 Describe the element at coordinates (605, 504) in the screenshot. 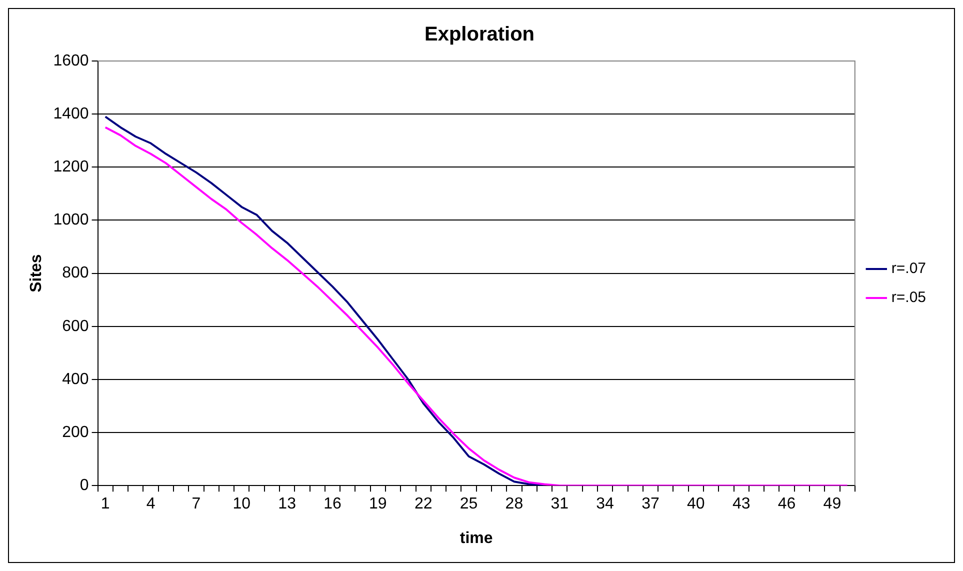

I see `x-tick-label: 34` at that location.